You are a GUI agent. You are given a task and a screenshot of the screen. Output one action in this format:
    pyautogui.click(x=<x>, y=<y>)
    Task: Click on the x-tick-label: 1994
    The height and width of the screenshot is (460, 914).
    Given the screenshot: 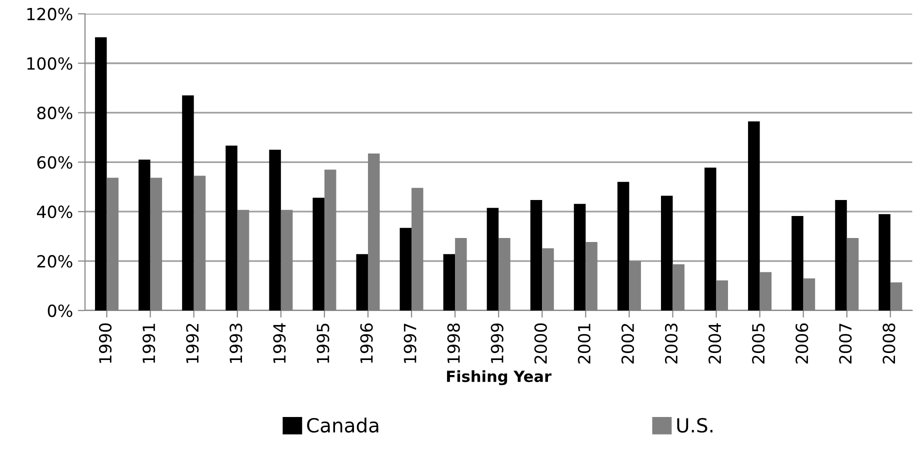 What is the action you would take?
    pyautogui.click(x=279, y=343)
    